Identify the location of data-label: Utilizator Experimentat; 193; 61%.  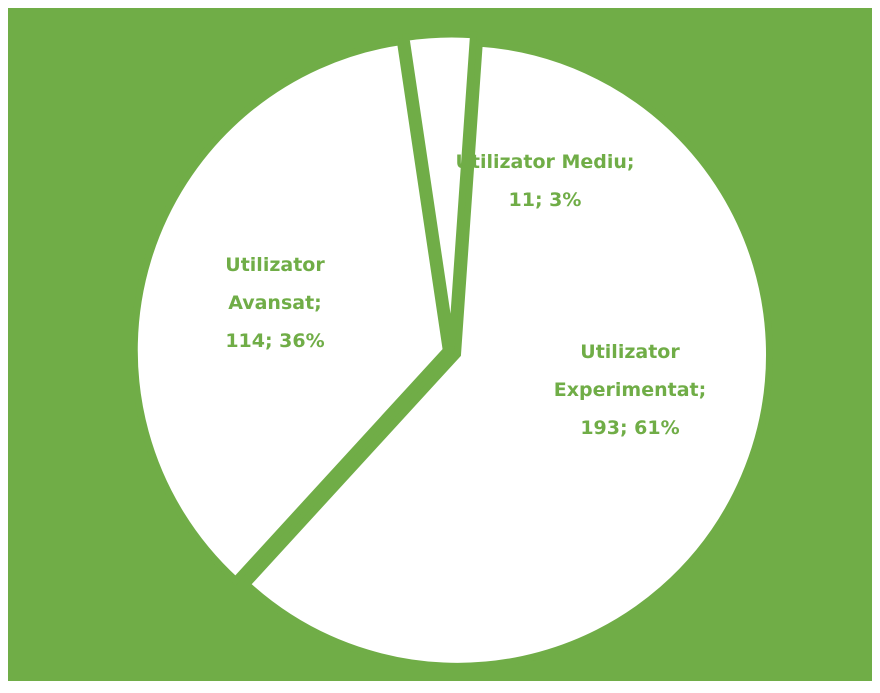
(630, 390).